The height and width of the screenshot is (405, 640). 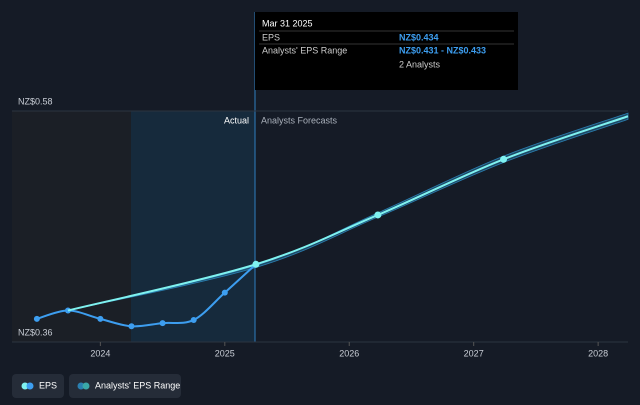 What do you see at coordinates (287, 23) in the screenshot?
I see `tooltip-date: Mar 31 2025` at bounding box center [287, 23].